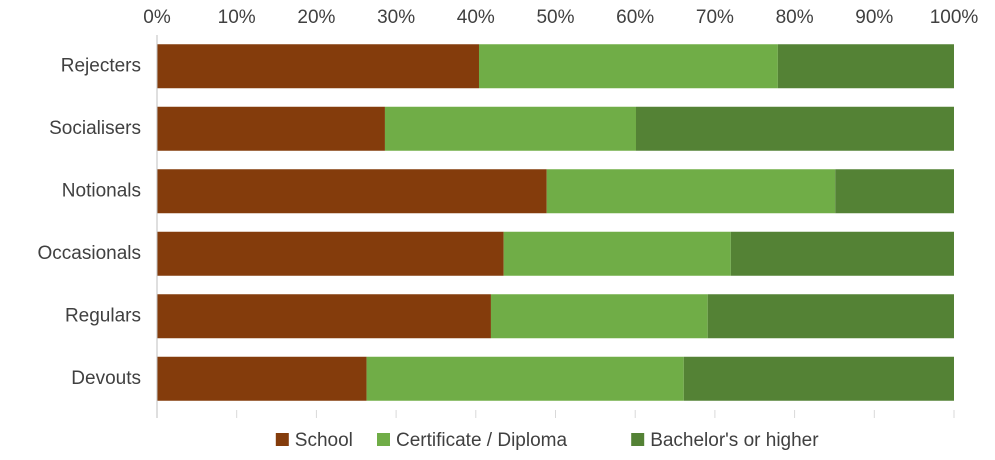  I want to click on x-tick-label: 30%, so click(396, 17).